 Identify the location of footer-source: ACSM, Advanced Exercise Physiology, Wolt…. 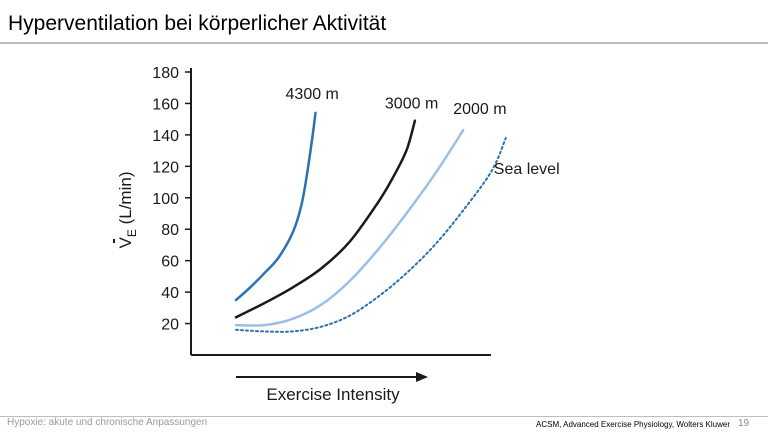
(633, 424).